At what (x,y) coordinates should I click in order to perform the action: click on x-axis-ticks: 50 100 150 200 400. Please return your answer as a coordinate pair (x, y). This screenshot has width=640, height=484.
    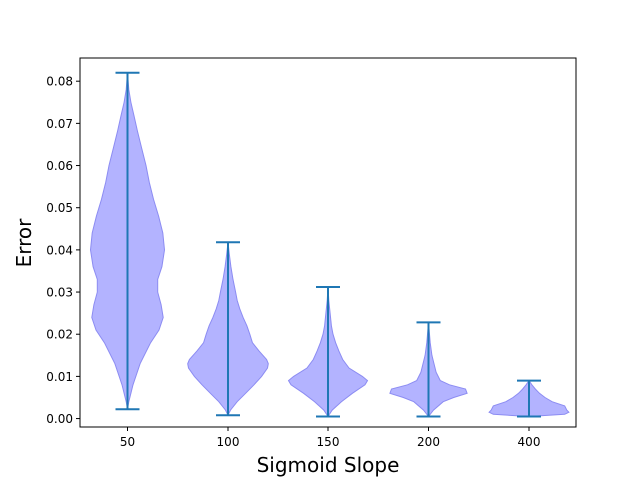
    Looking at the image, I should click on (330, 438).